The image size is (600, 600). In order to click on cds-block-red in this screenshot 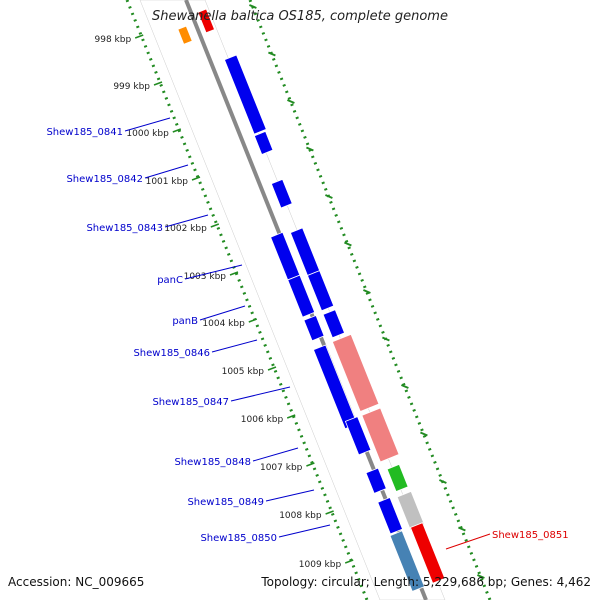, I will do `click(427, 553)`.